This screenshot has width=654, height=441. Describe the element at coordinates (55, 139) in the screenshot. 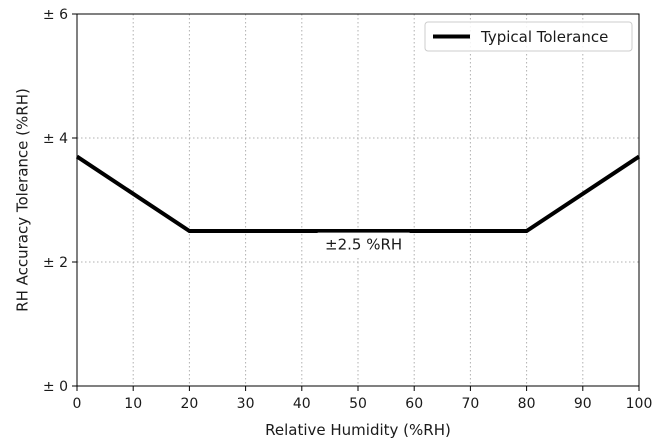

I see `y-tick-label-4: ± 4` at that location.